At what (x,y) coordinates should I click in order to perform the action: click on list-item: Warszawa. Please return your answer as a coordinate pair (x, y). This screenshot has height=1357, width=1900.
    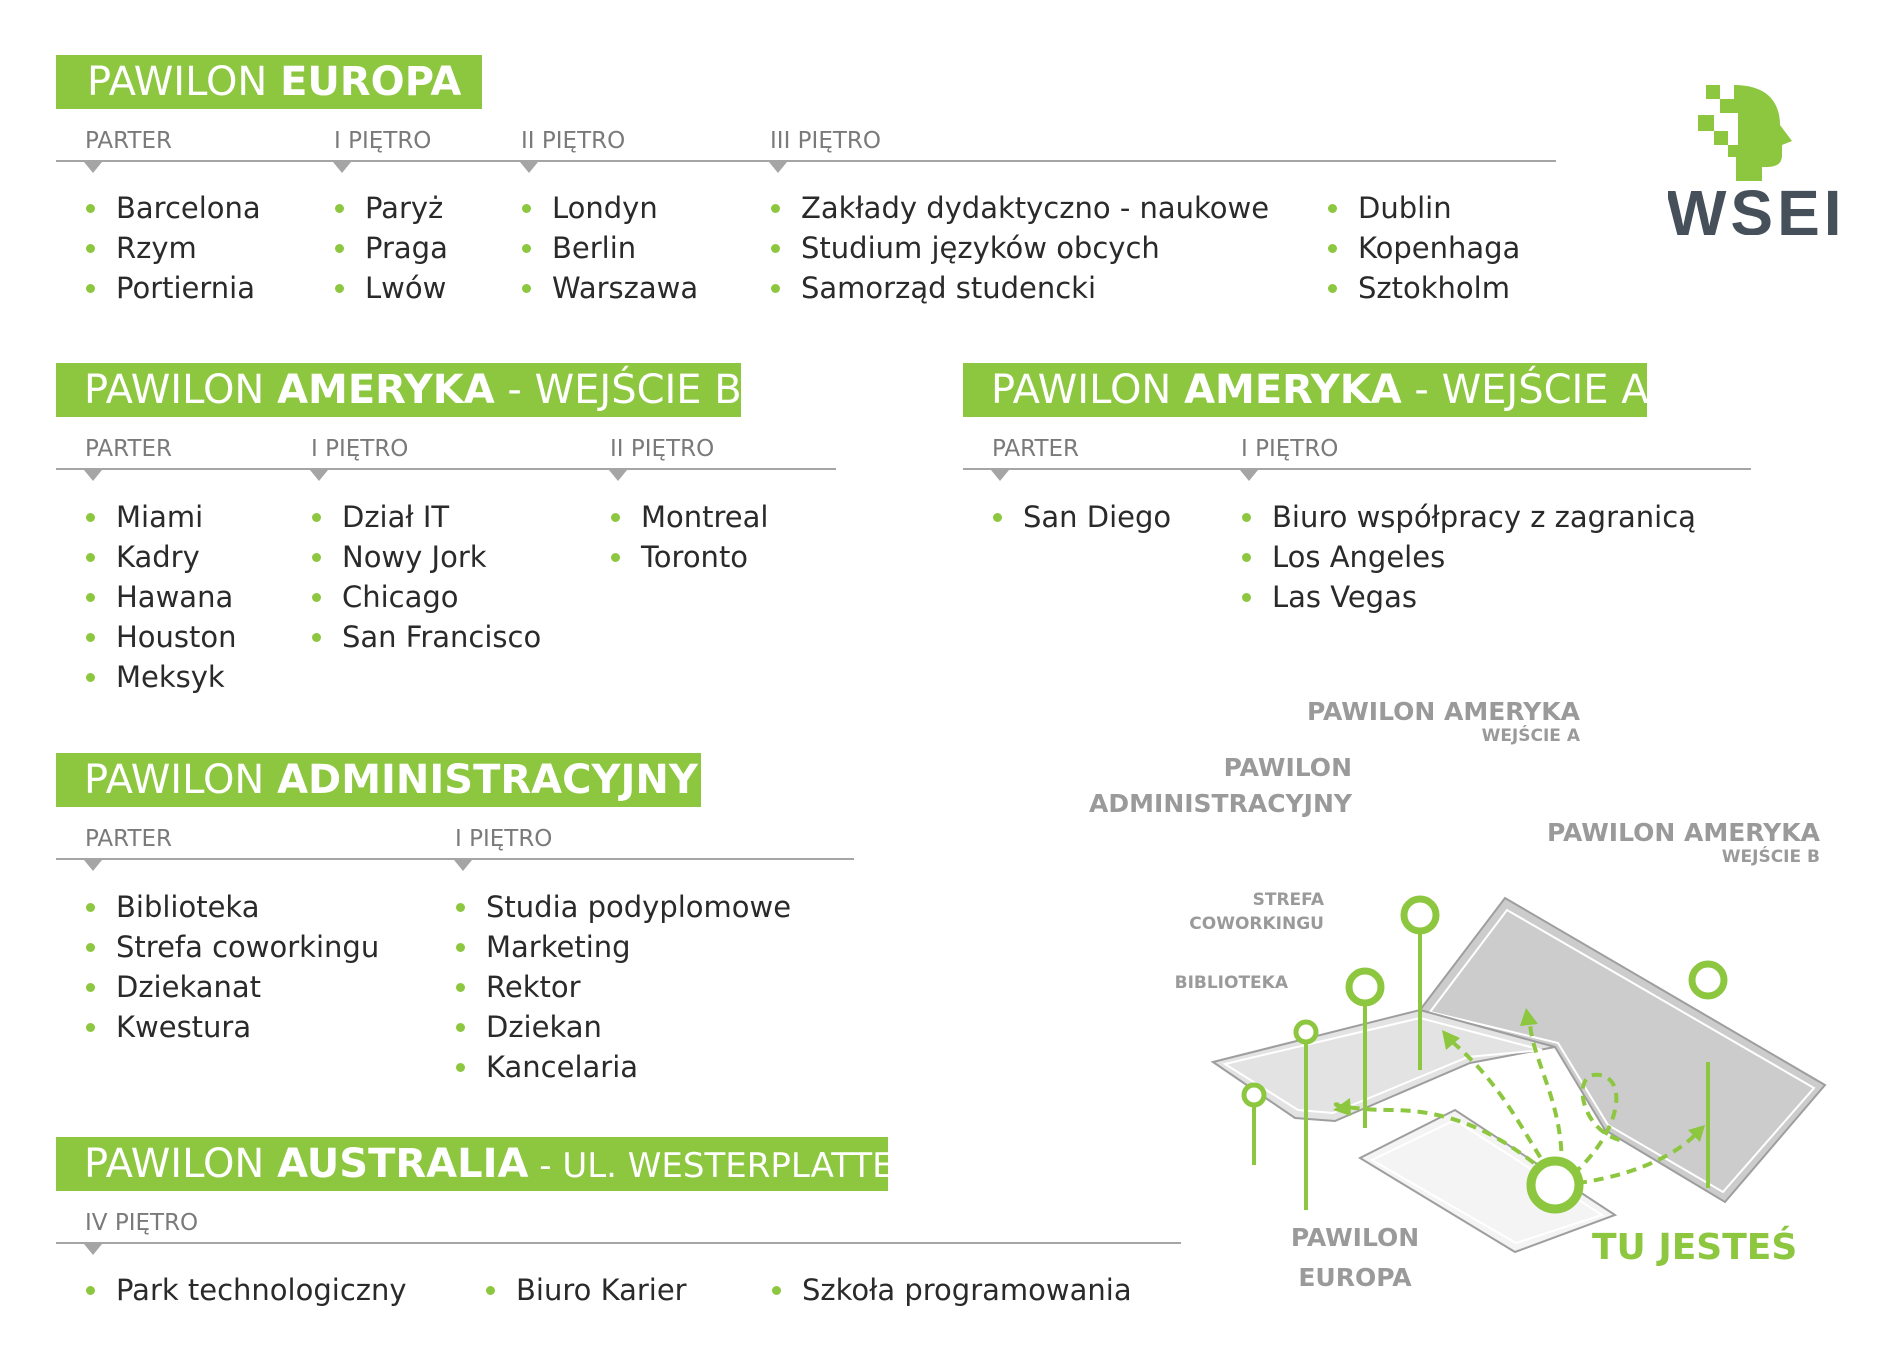
    Looking at the image, I should click on (610, 288).